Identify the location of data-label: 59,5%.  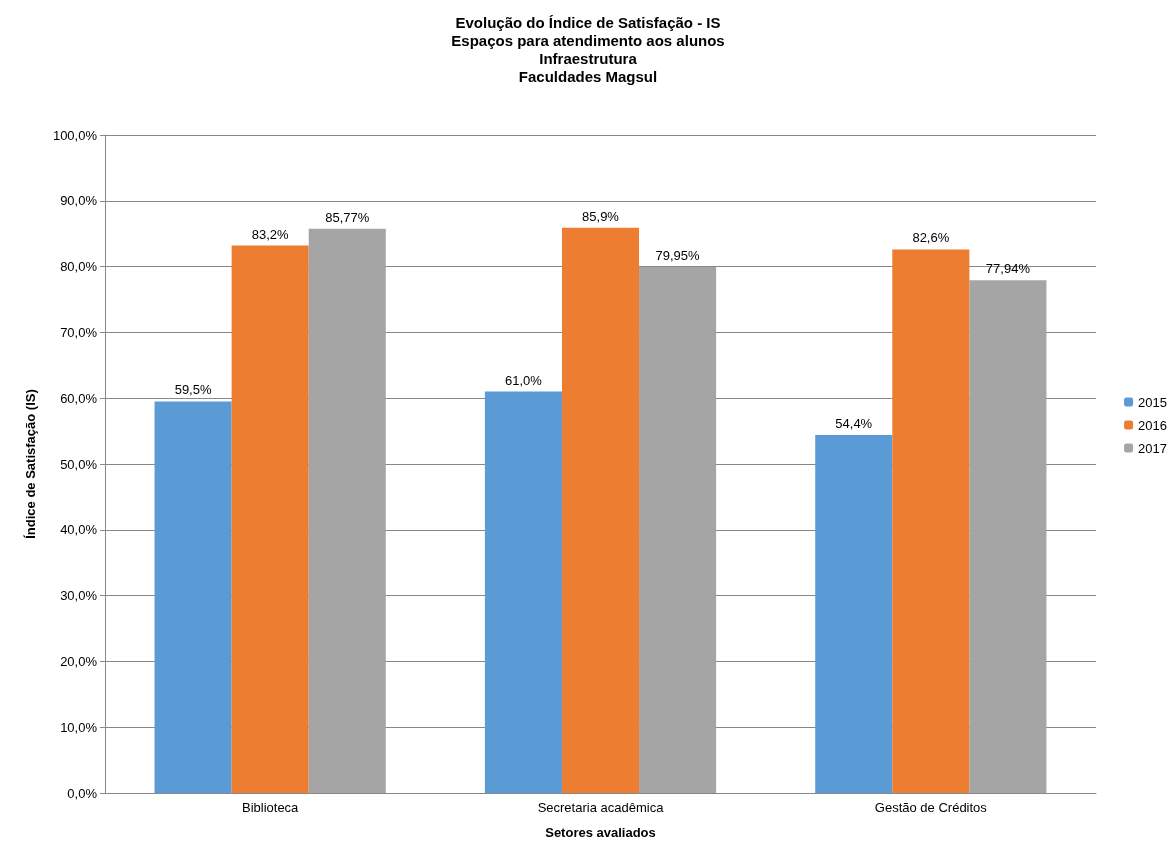
(193, 390).